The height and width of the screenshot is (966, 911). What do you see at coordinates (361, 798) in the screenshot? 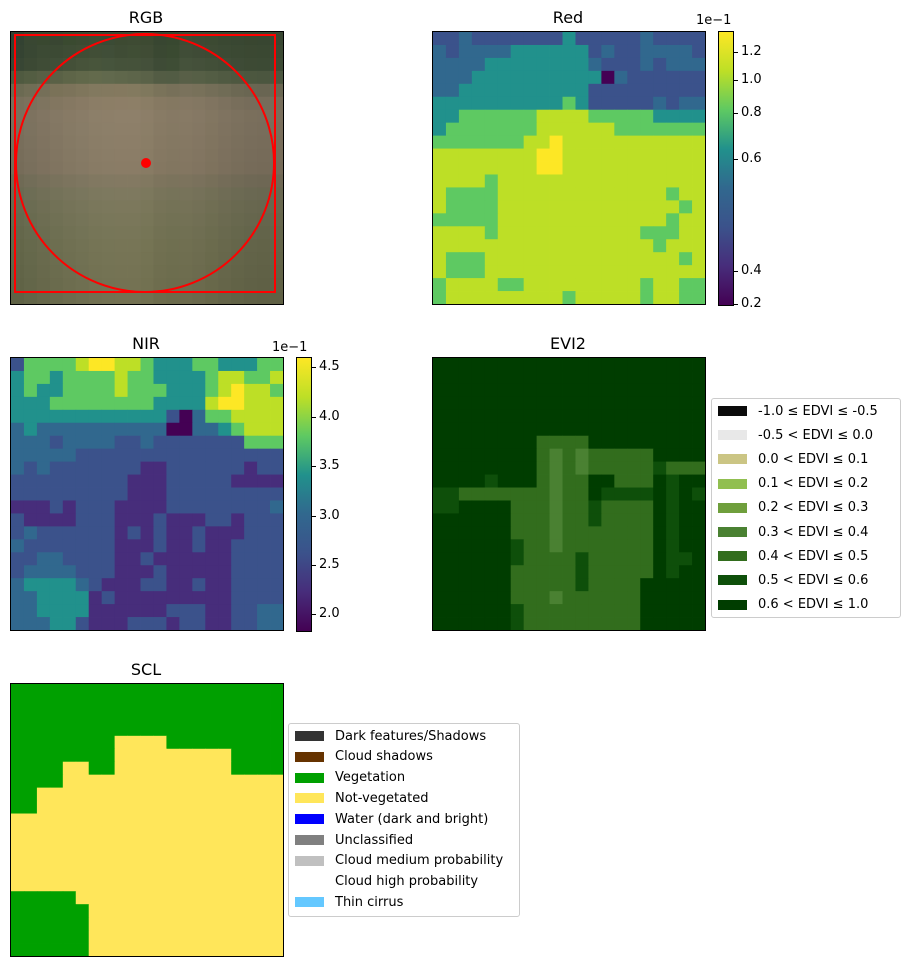
I see `scl-legend-entry: Not-vegetated` at bounding box center [361, 798].